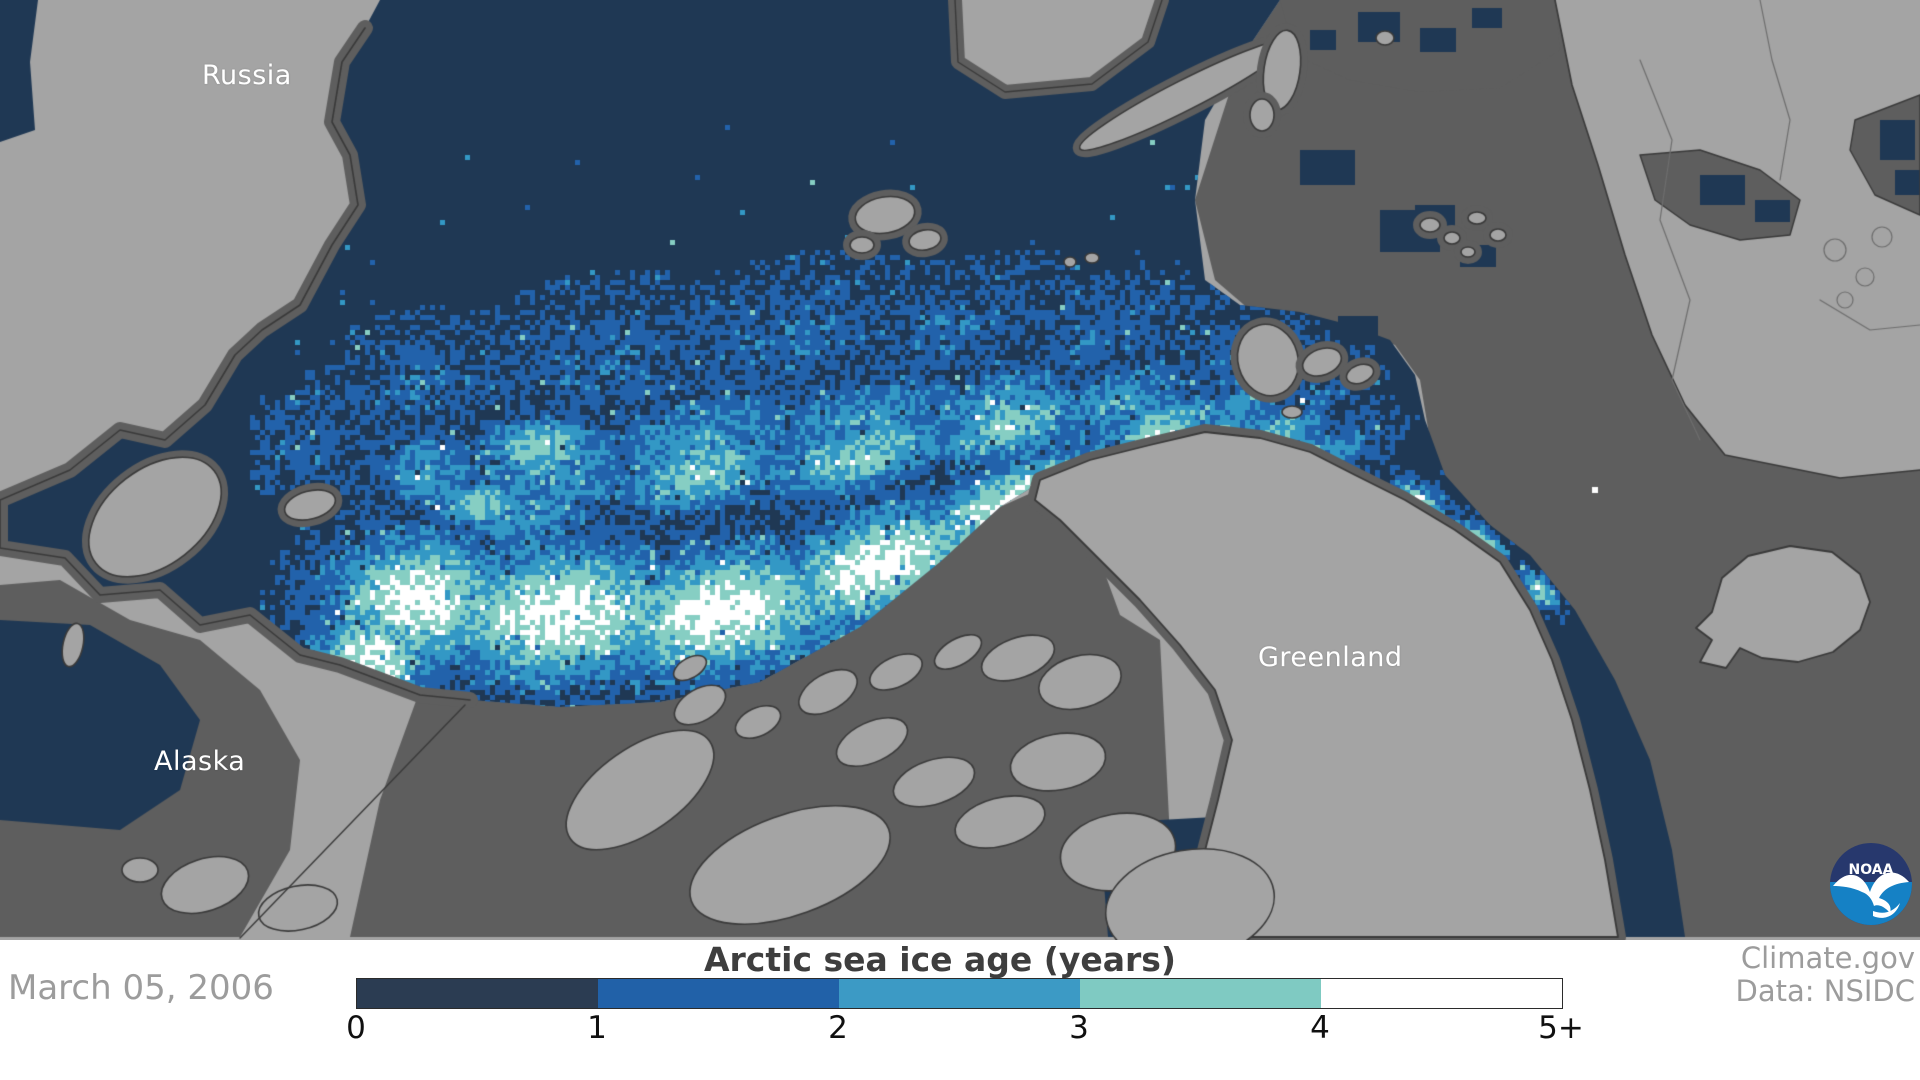  I want to click on map-label-greenland: Greenland, so click(1330, 657).